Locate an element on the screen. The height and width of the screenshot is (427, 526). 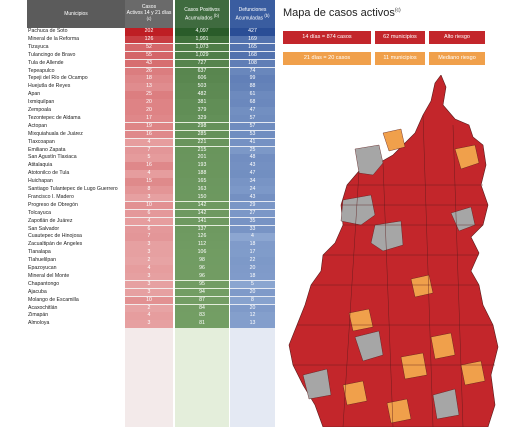
table-row: Tlaxcoapan 4 221 41 is located at coordinates (151, 142).